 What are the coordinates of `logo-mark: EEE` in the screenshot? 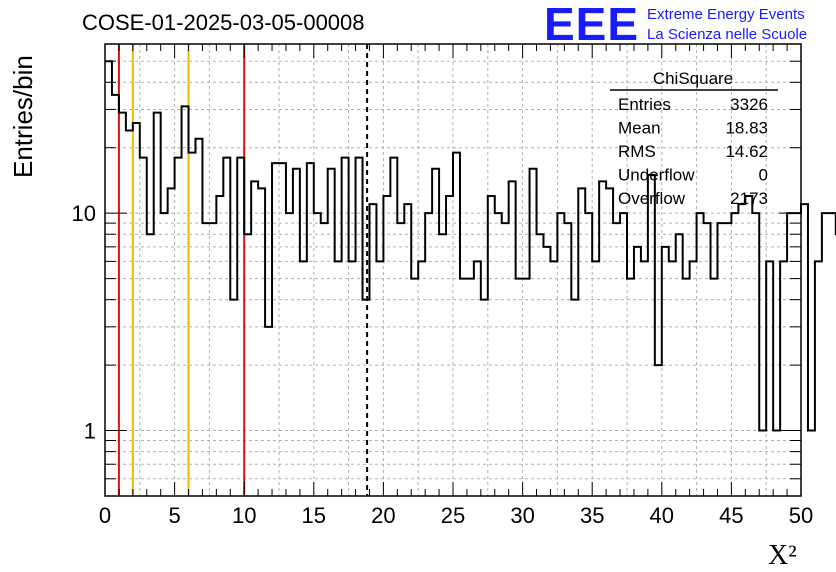 It's located at (592, 25).